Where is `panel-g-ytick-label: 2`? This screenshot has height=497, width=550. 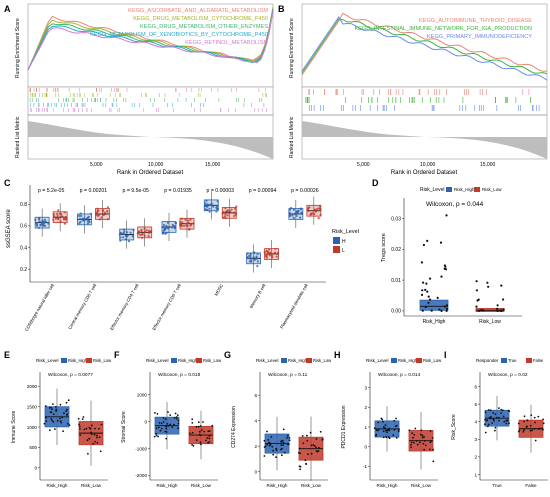 panel-g-ytick-label: 2 is located at coordinates (255, 446).